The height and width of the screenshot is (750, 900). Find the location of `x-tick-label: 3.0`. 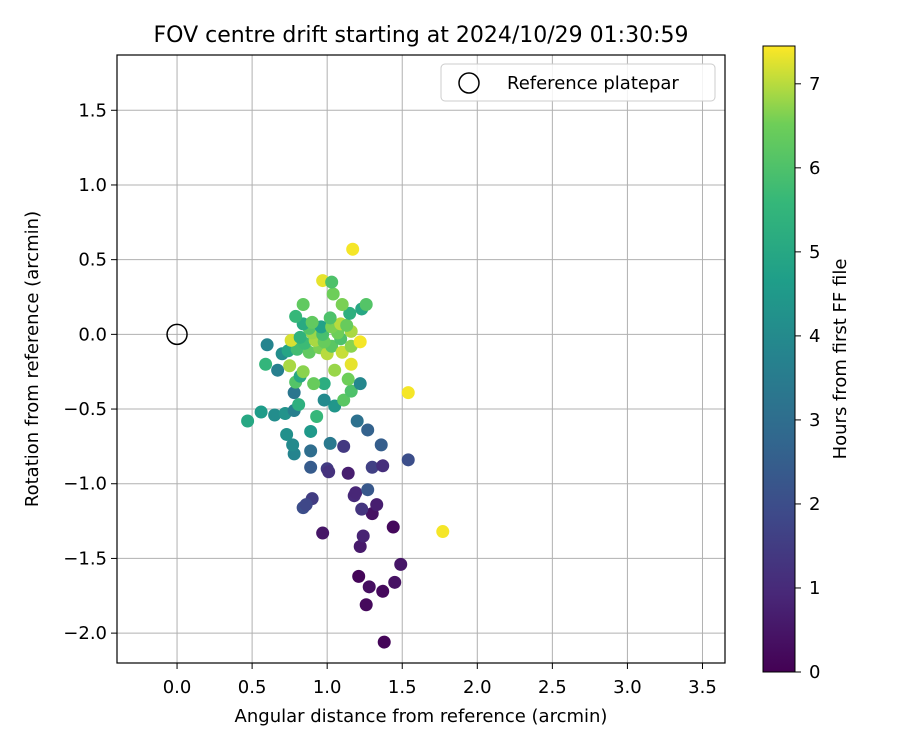

x-tick-label: 3.0 is located at coordinates (627, 687).